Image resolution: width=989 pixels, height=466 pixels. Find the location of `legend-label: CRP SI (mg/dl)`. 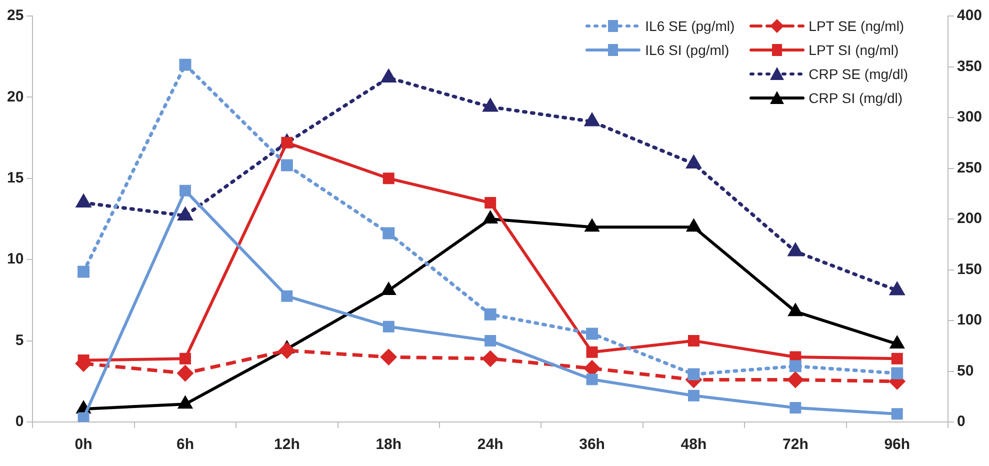

legend-label: CRP SI (mg/dl) is located at coordinates (855, 98).